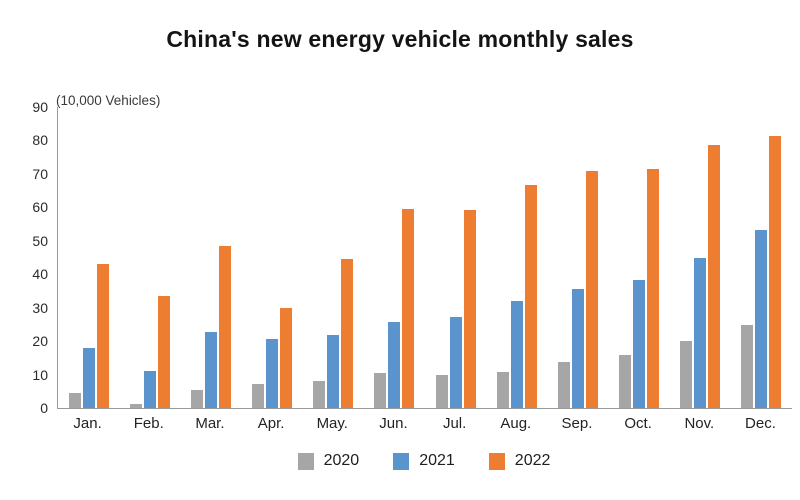  What do you see at coordinates (563, 384) in the screenshot?
I see `bar-2020-sep` at bounding box center [563, 384].